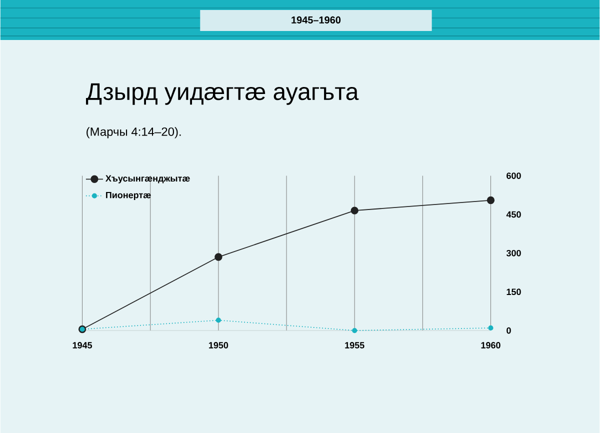 Image resolution: width=600 pixels, height=433 pixels. What do you see at coordinates (508, 330) in the screenshot?
I see `y-tick-label: 0` at bounding box center [508, 330].